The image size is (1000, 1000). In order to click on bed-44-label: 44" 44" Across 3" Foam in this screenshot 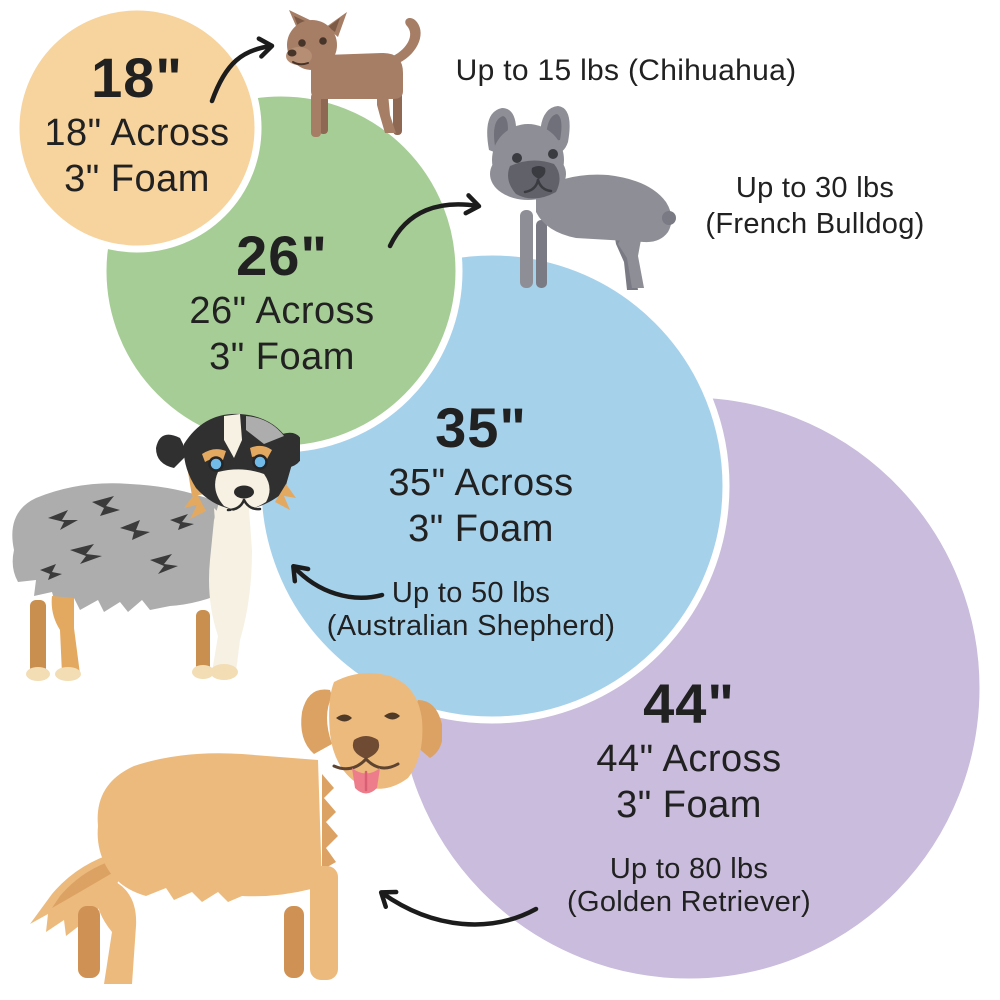, I will do `click(688, 750)`.